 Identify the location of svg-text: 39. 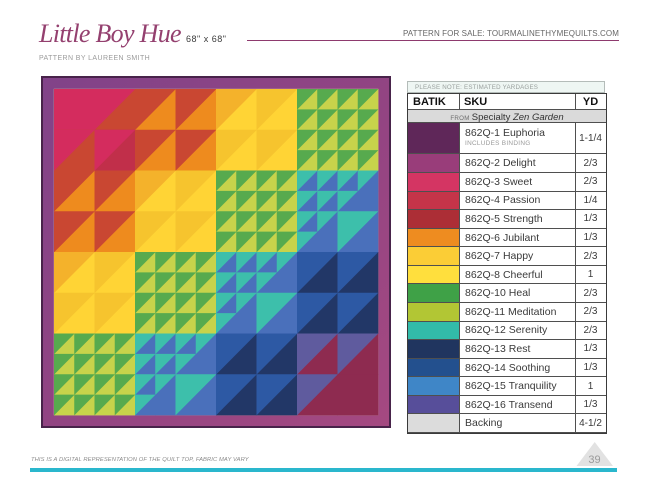
(594, 460).